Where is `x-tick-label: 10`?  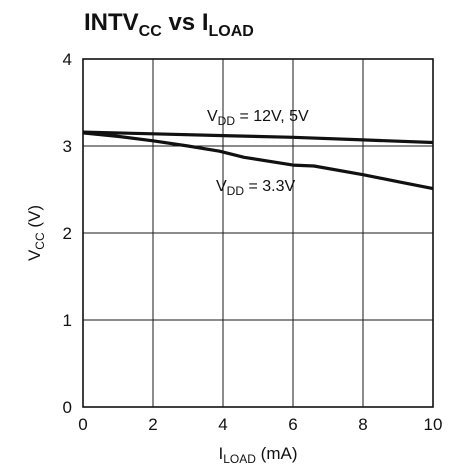
x-tick-label: 10 is located at coordinates (433, 424).